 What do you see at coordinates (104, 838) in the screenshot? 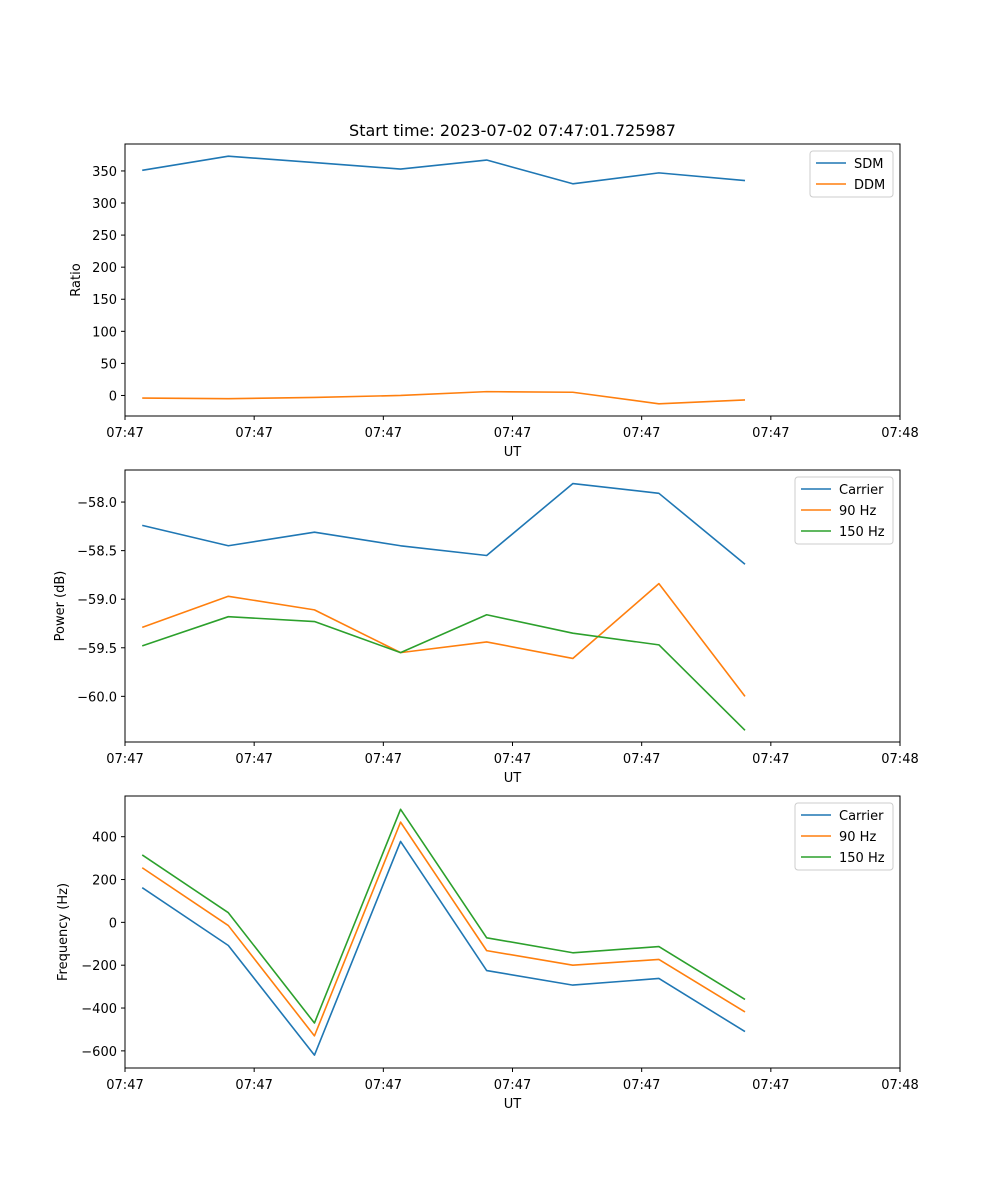
I see `y-tick-label: 400` at bounding box center [104, 838].